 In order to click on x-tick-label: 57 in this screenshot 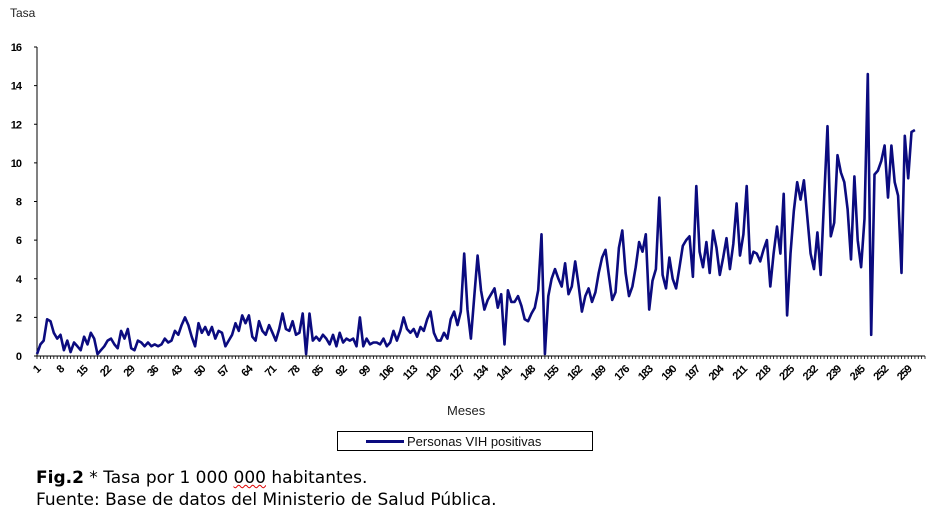, I will do `click(224, 371)`.